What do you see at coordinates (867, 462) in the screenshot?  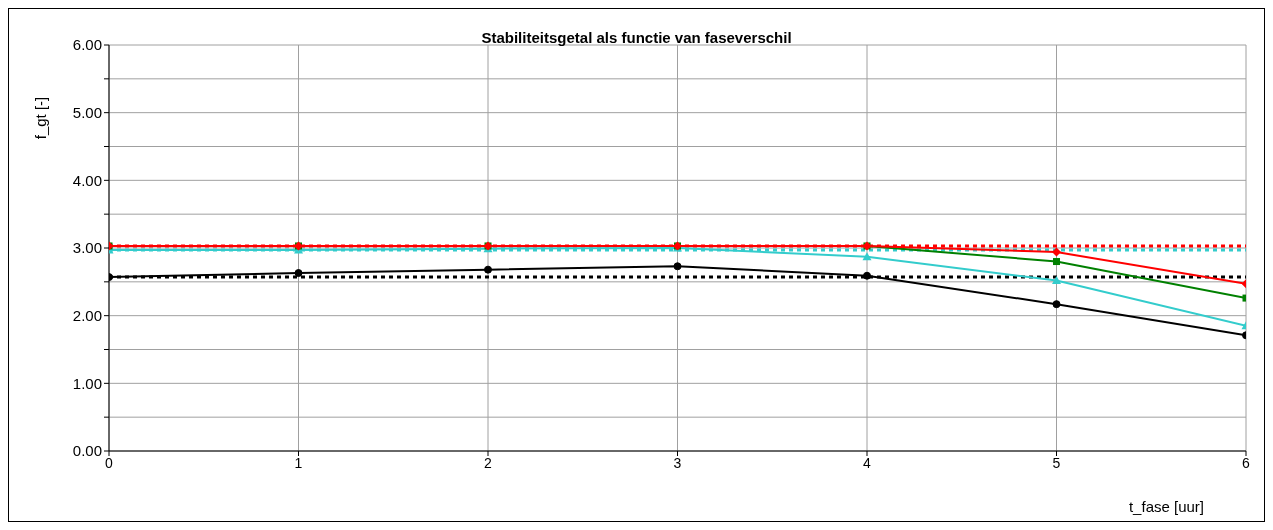 I see `x-tick-label: 4` at bounding box center [867, 462].